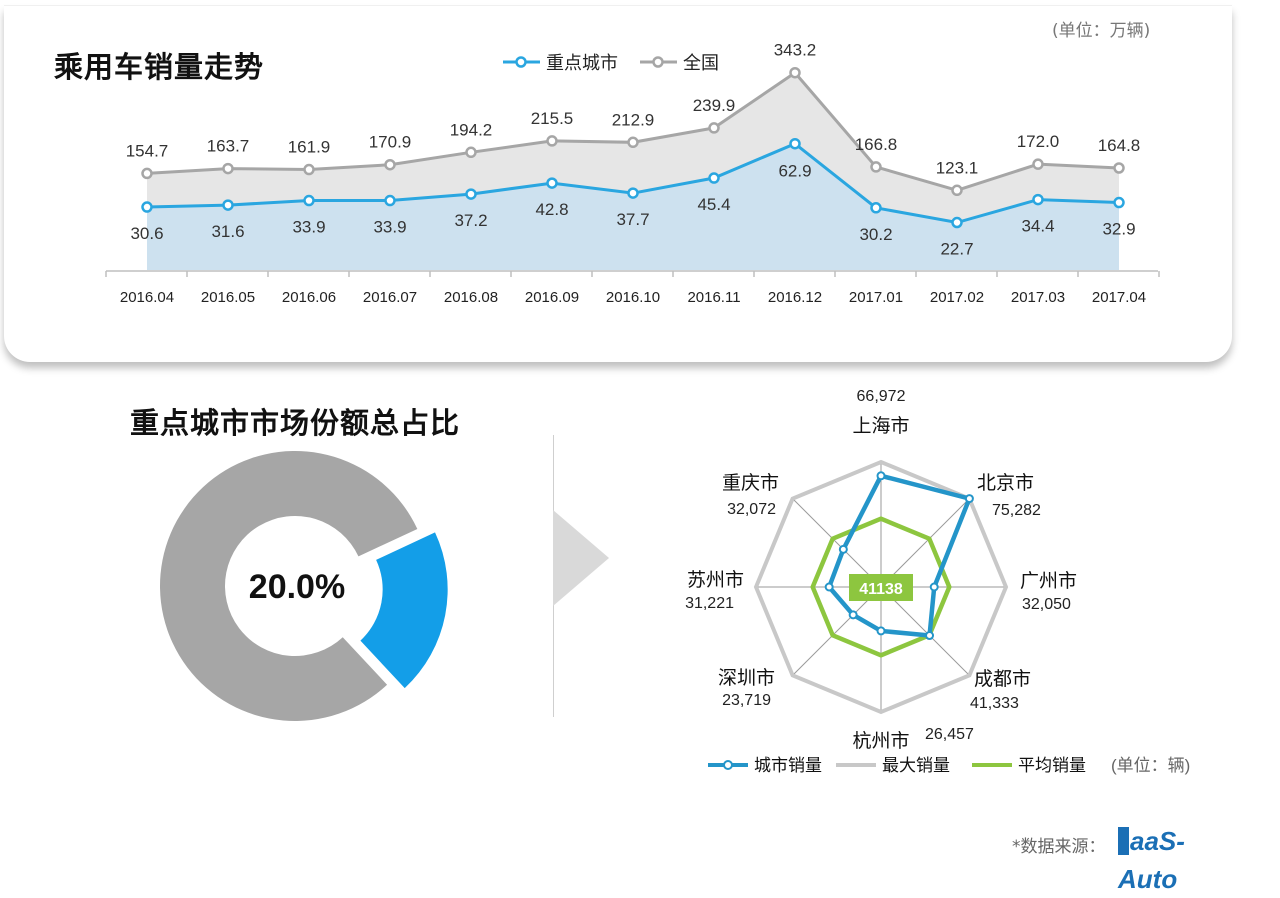 The image size is (1280, 898). I want to click on national-value-label: 163.7, so click(228, 146).